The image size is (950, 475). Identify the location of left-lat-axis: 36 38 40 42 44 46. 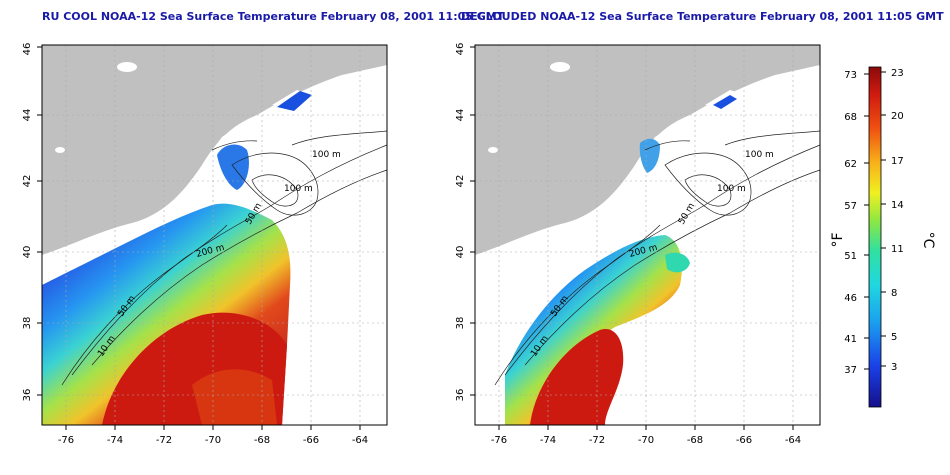
(32, 222).